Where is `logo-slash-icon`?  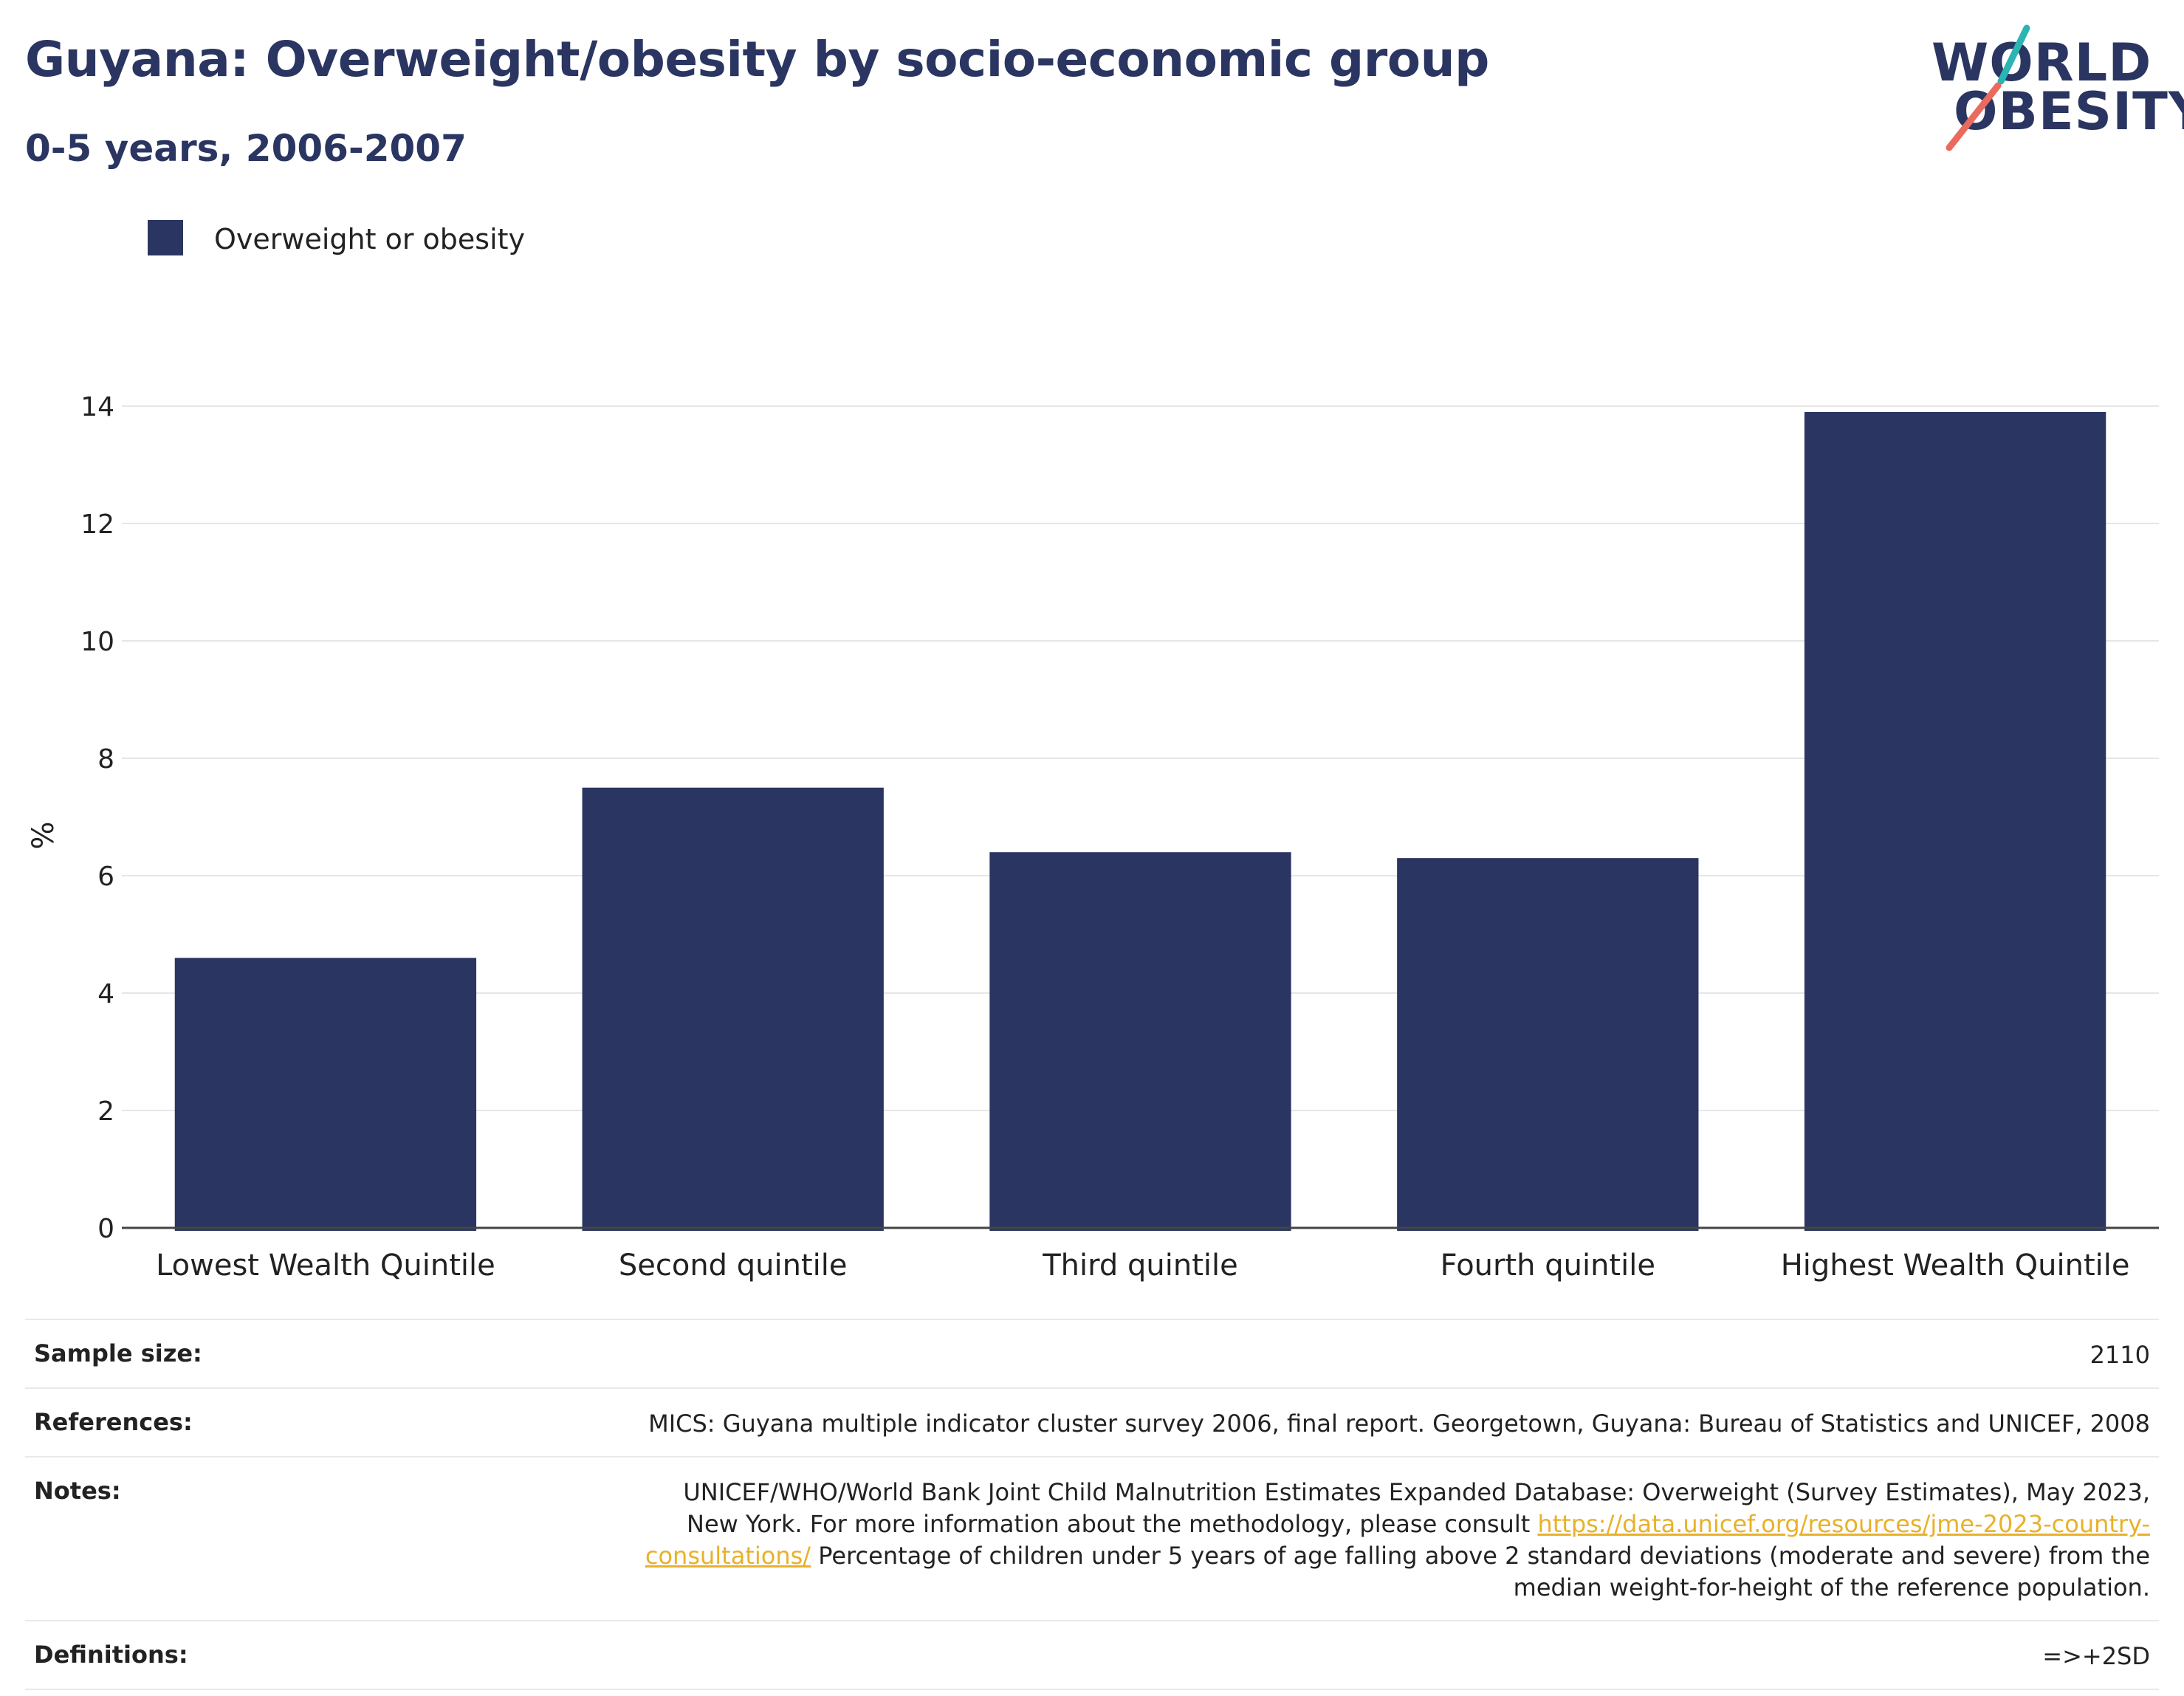 logo-slash-icon is located at coordinates (1988, 87).